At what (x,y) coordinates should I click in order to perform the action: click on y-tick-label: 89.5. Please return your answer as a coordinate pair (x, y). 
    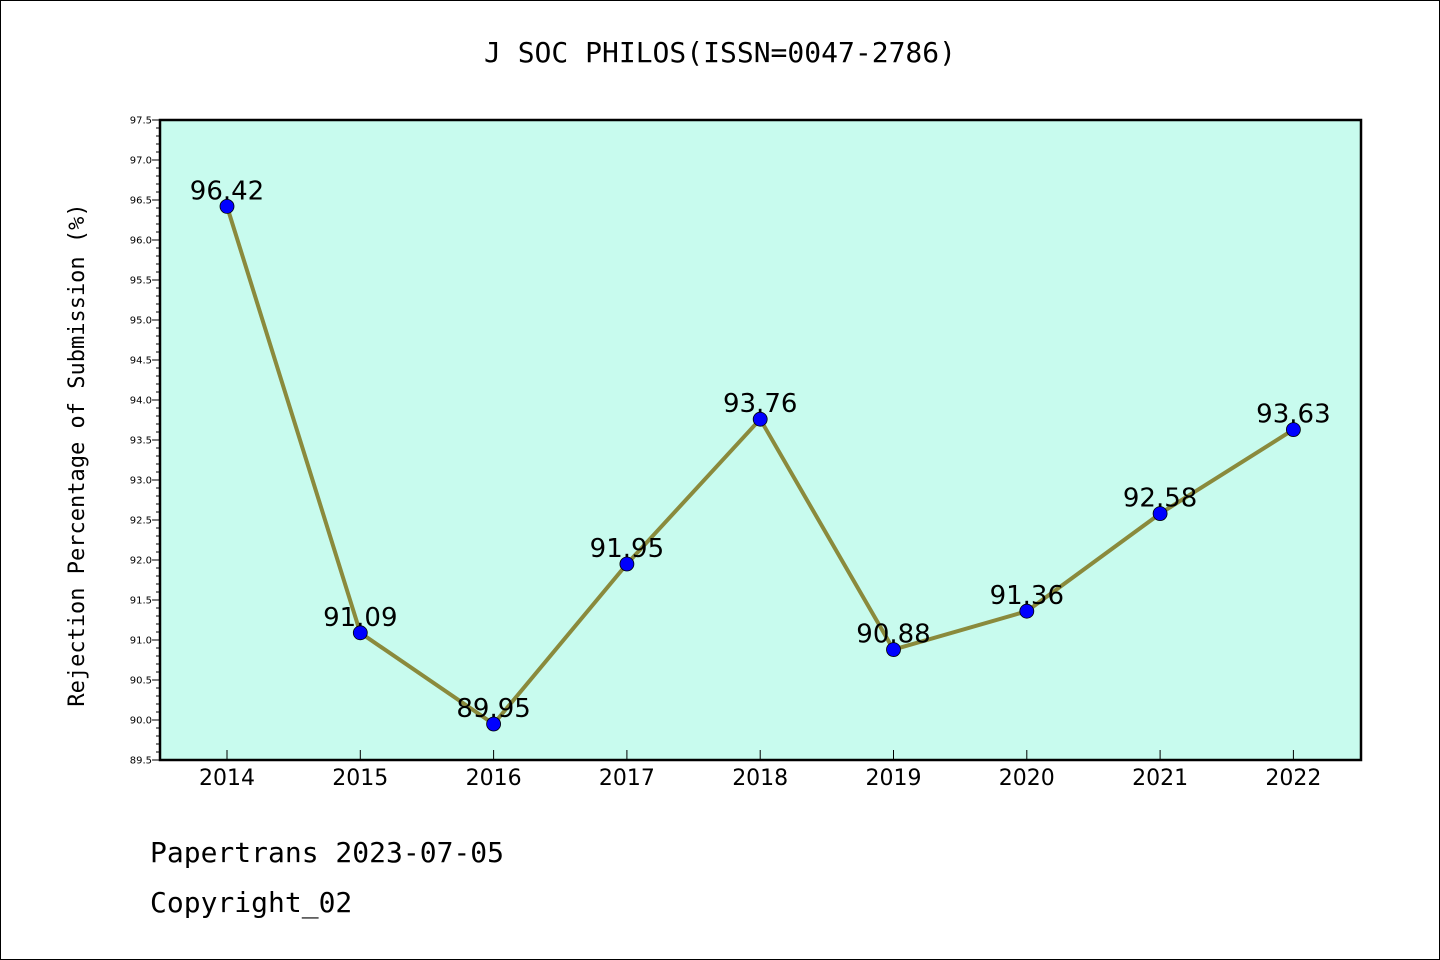
    Looking at the image, I should click on (141, 761).